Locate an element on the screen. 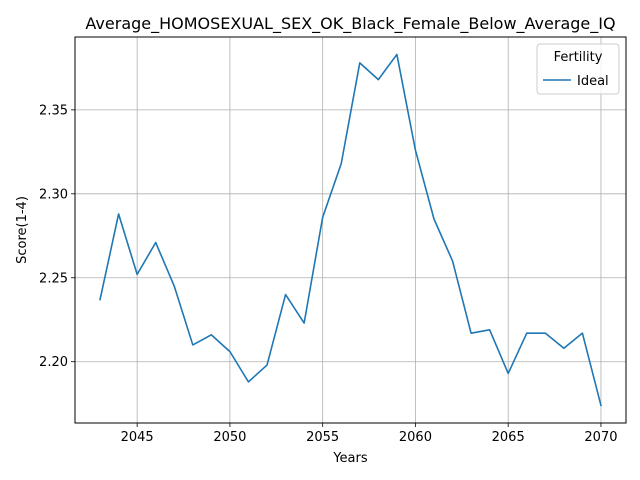  y-tick-label: 2.35 is located at coordinates (53, 110).